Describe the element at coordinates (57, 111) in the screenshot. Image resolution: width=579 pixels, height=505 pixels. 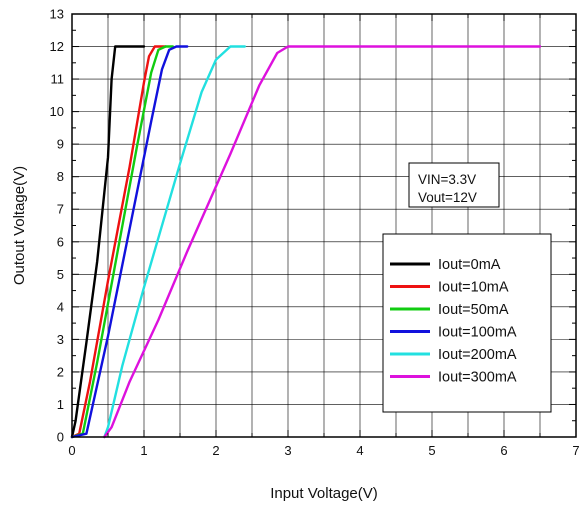
I see `y-tick-label: 10` at that location.